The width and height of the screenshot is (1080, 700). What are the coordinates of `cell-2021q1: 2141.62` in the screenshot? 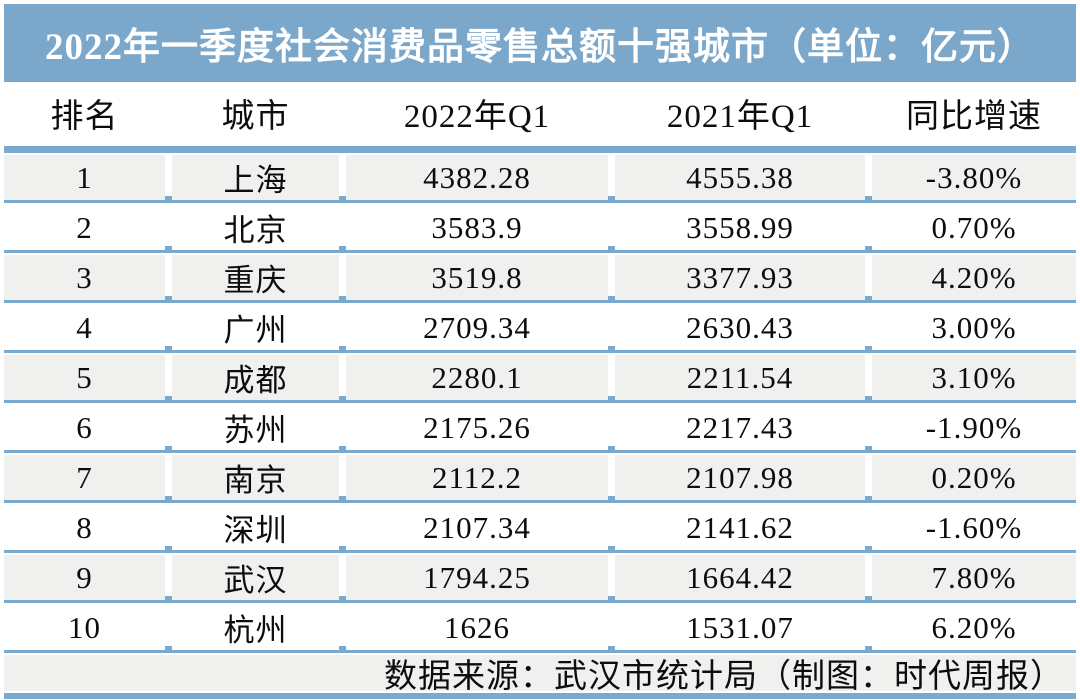 It's located at (740, 527).